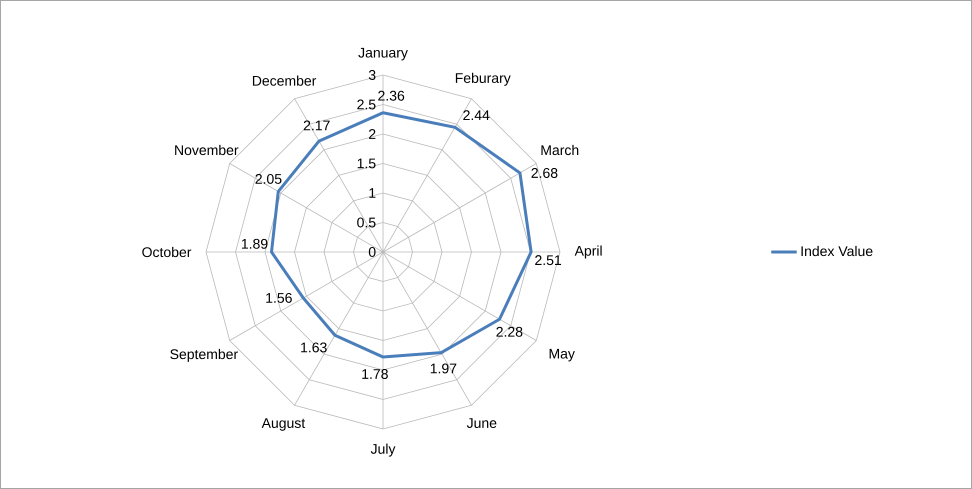 This screenshot has height=489, width=972. Describe the element at coordinates (279, 297) in the screenshot. I see `data-label: 1.56` at that location.